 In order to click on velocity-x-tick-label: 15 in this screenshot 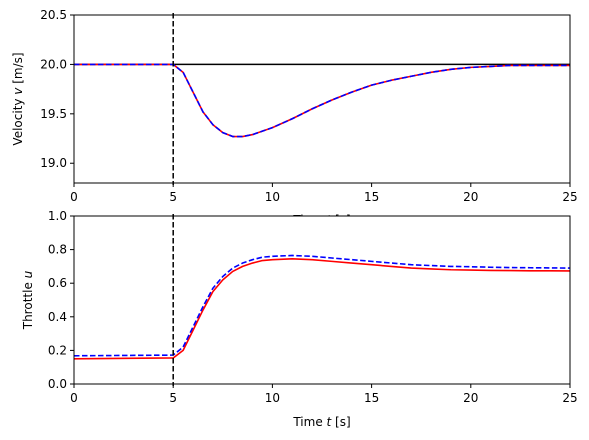, I will do `click(371, 197)`.